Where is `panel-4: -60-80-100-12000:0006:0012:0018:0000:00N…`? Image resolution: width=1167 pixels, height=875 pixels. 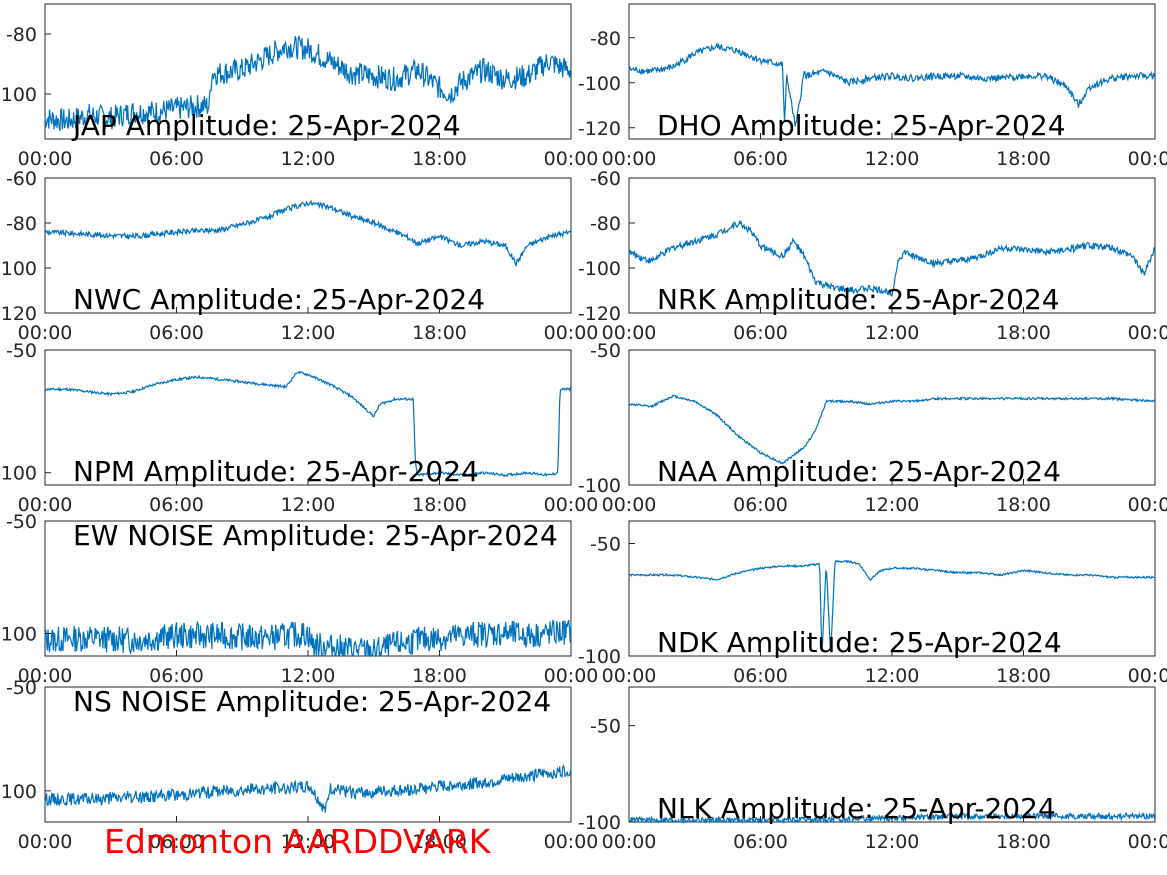 panel-4: -60-80-100-12000:0006:0012:0018:0000:00N… is located at coordinates (872, 256).